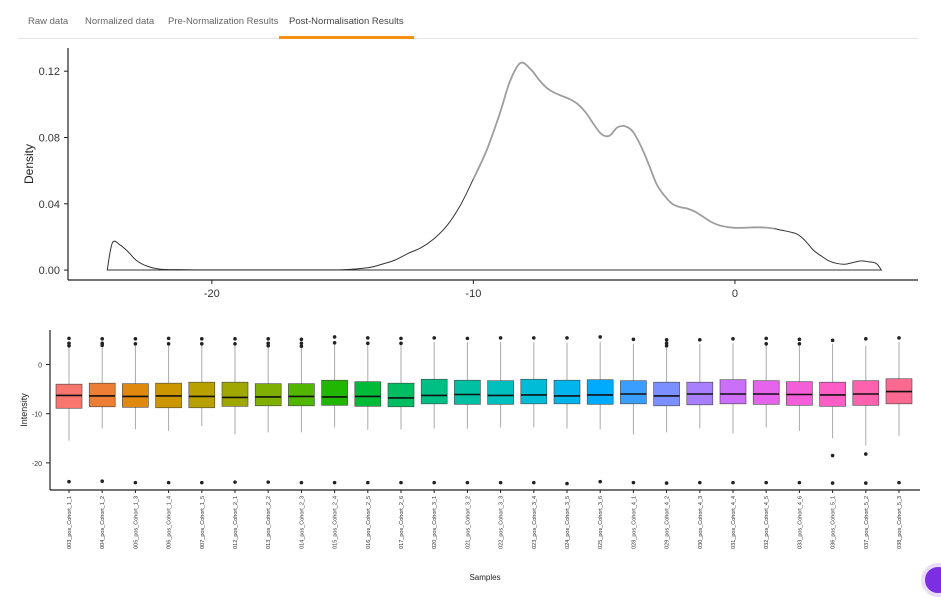  I want to click on x-tick-label: 021_pos_Cohort_3_2, so click(468, 522).